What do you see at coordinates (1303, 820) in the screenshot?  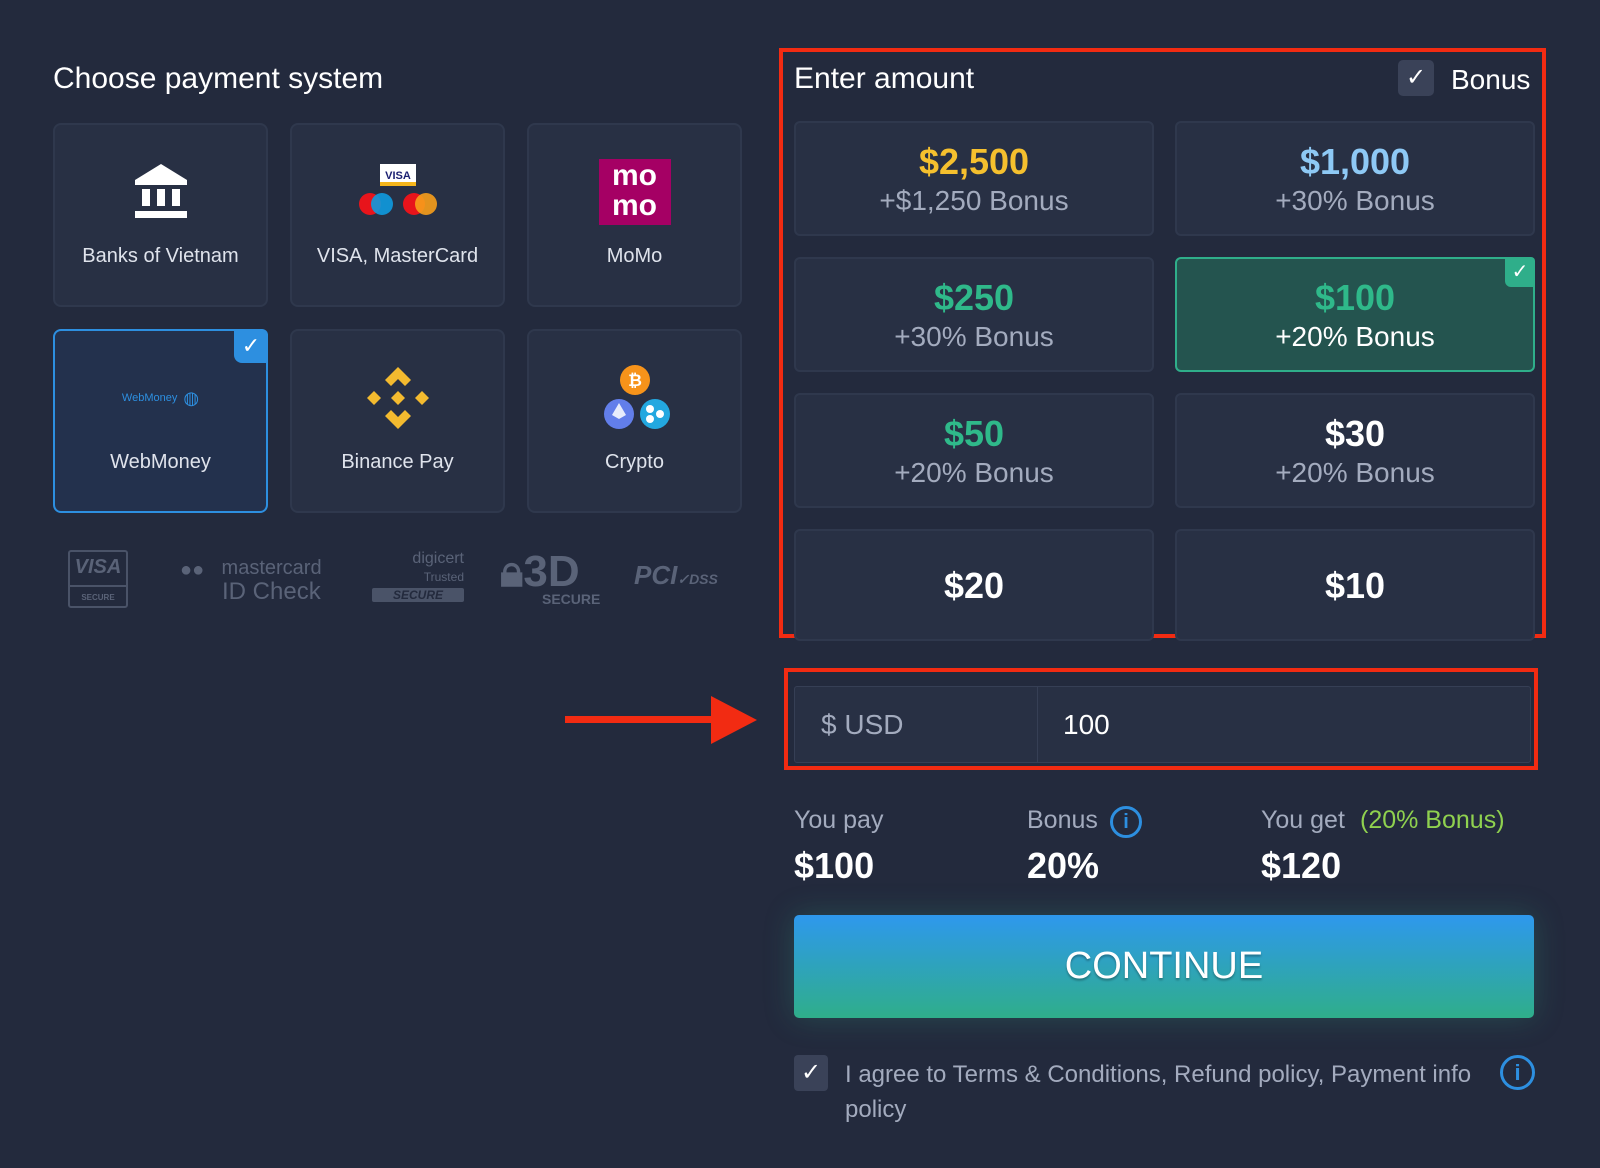 I see `you-get-label: You get` at bounding box center [1303, 820].